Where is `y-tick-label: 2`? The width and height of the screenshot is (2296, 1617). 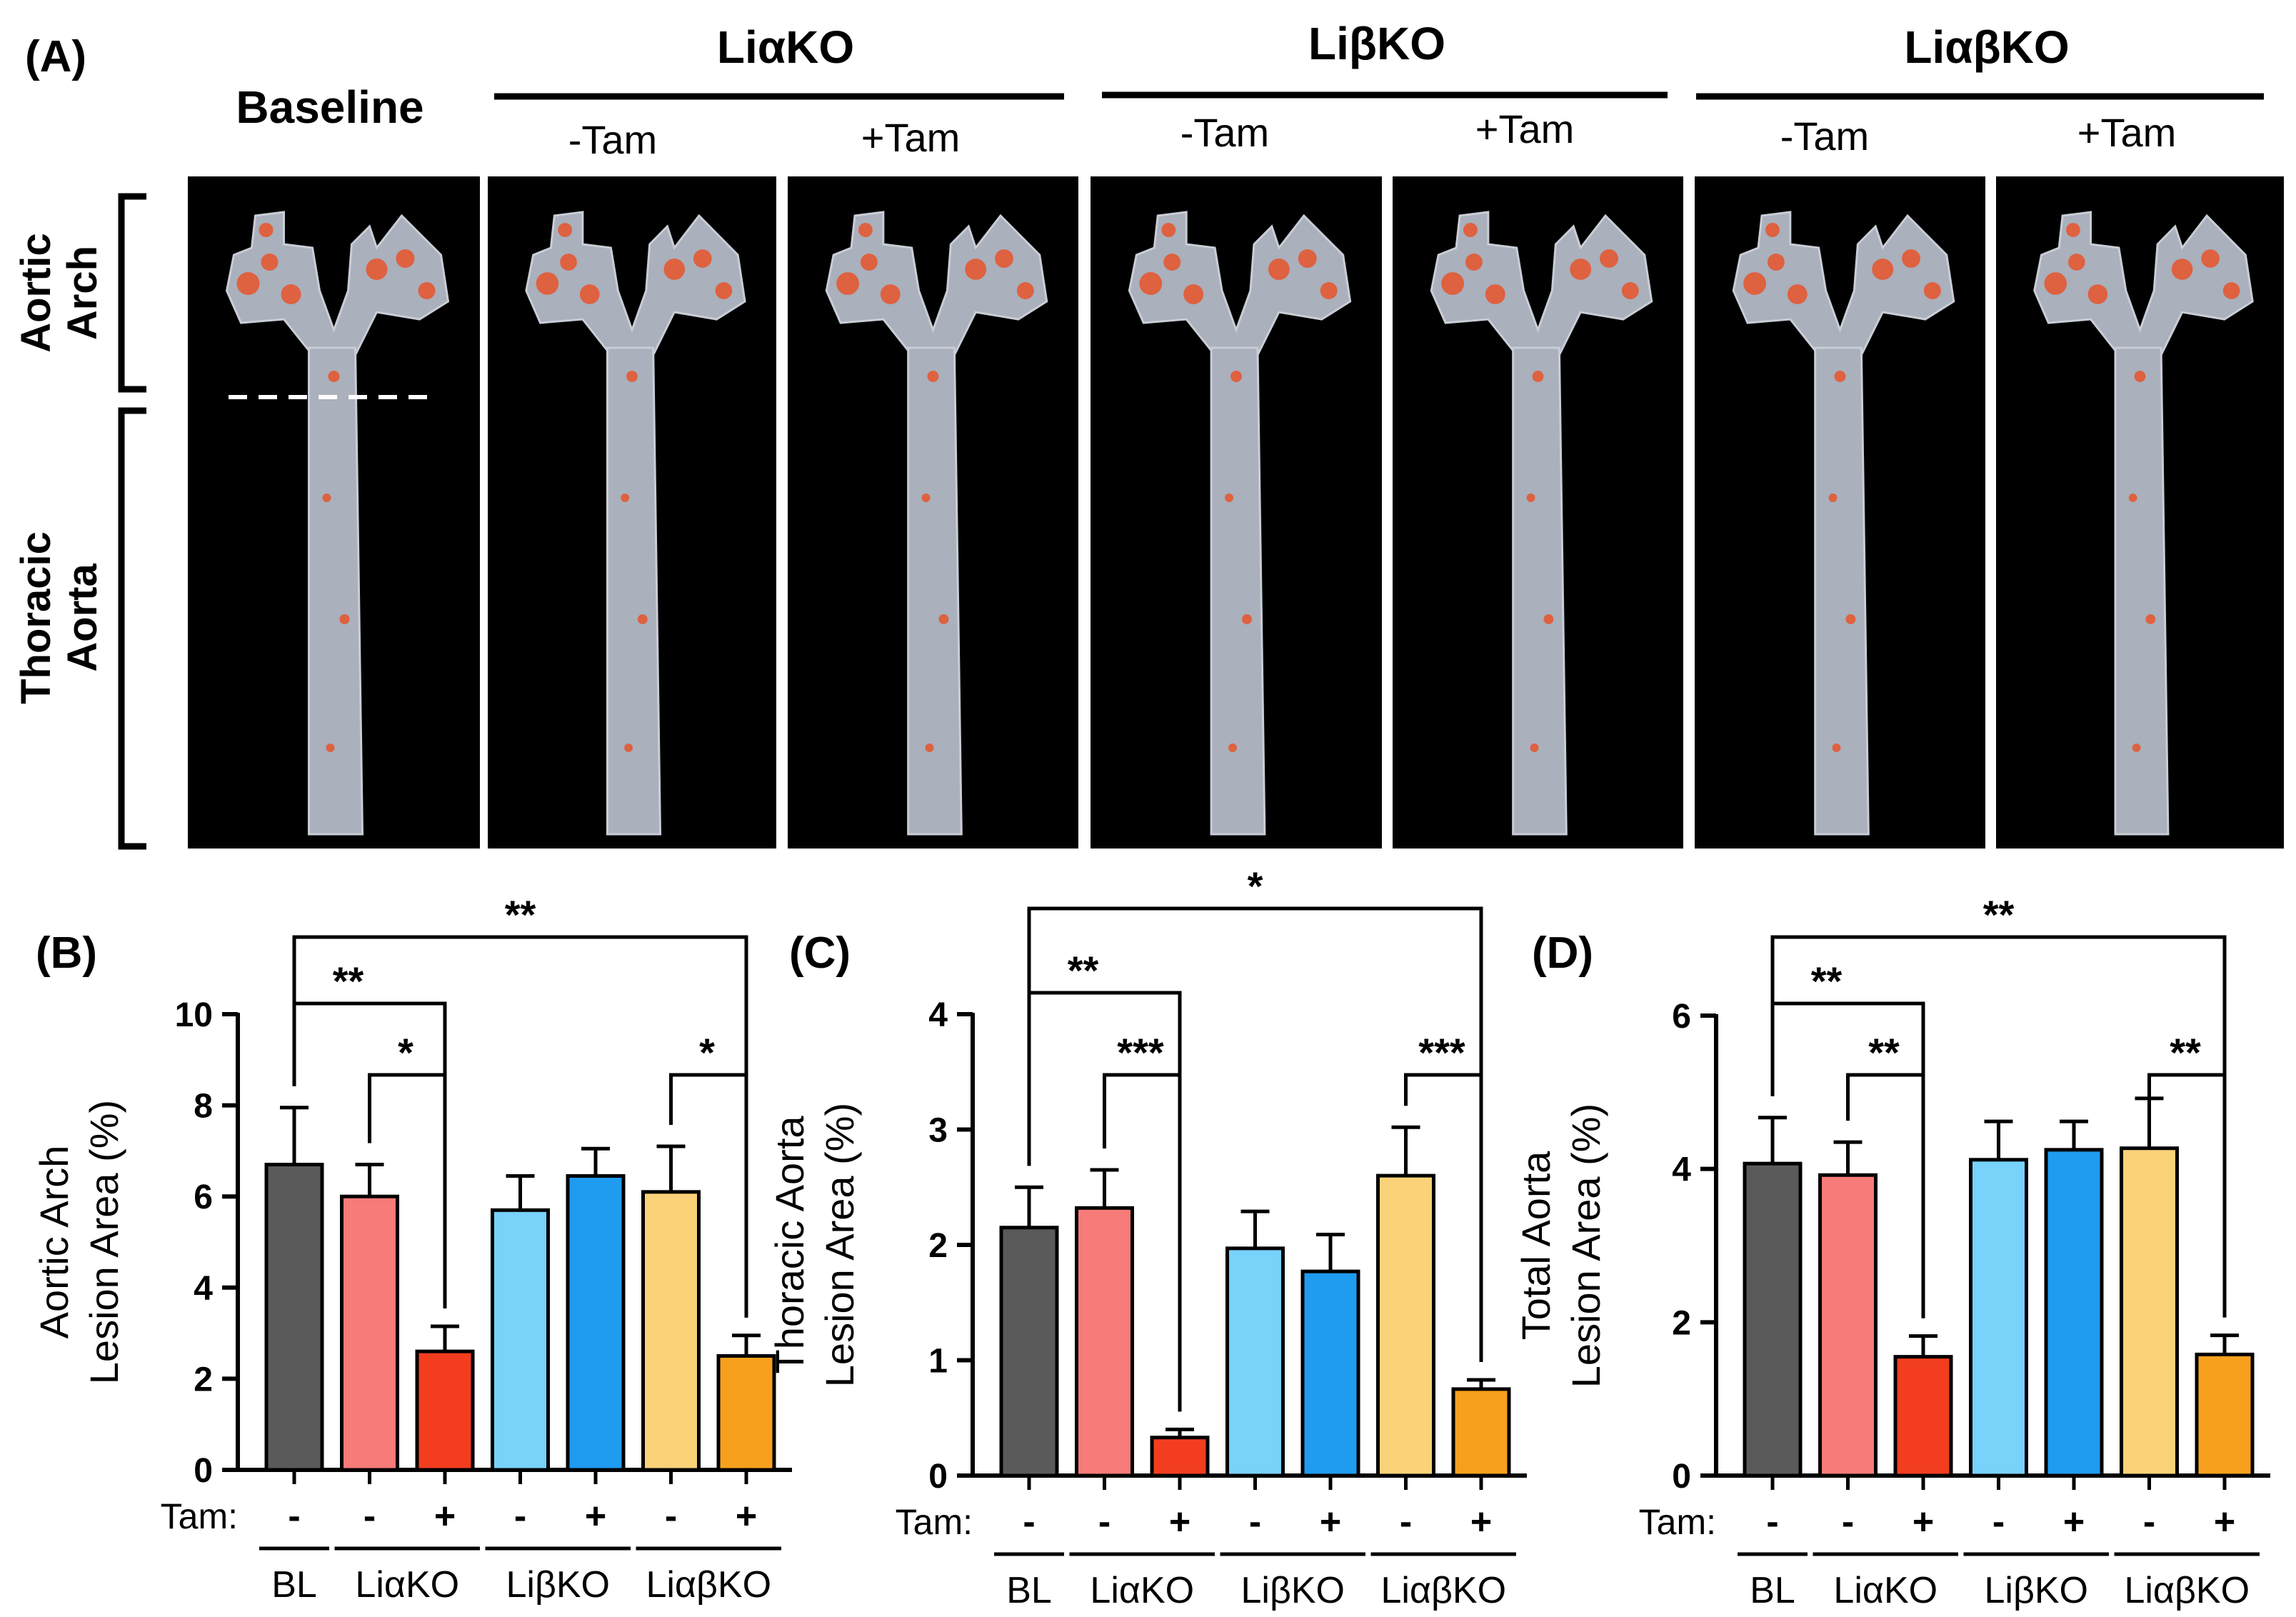 y-tick-label: 2 is located at coordinates (938, 1246).